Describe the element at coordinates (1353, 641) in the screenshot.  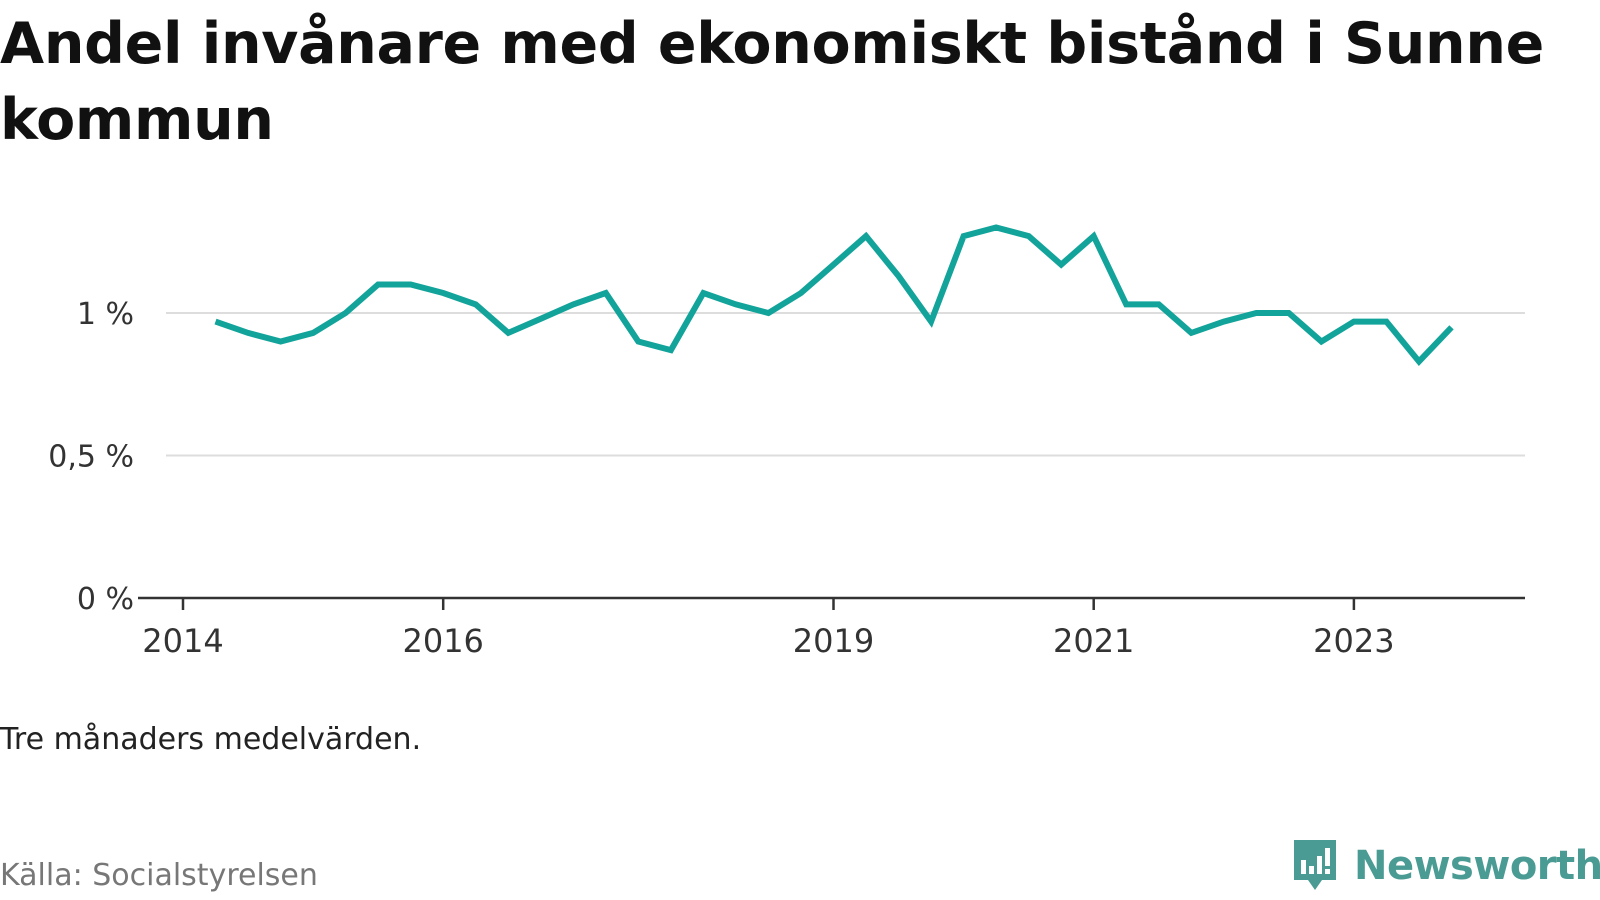
I see `x-tick-label: 2023` at that location.